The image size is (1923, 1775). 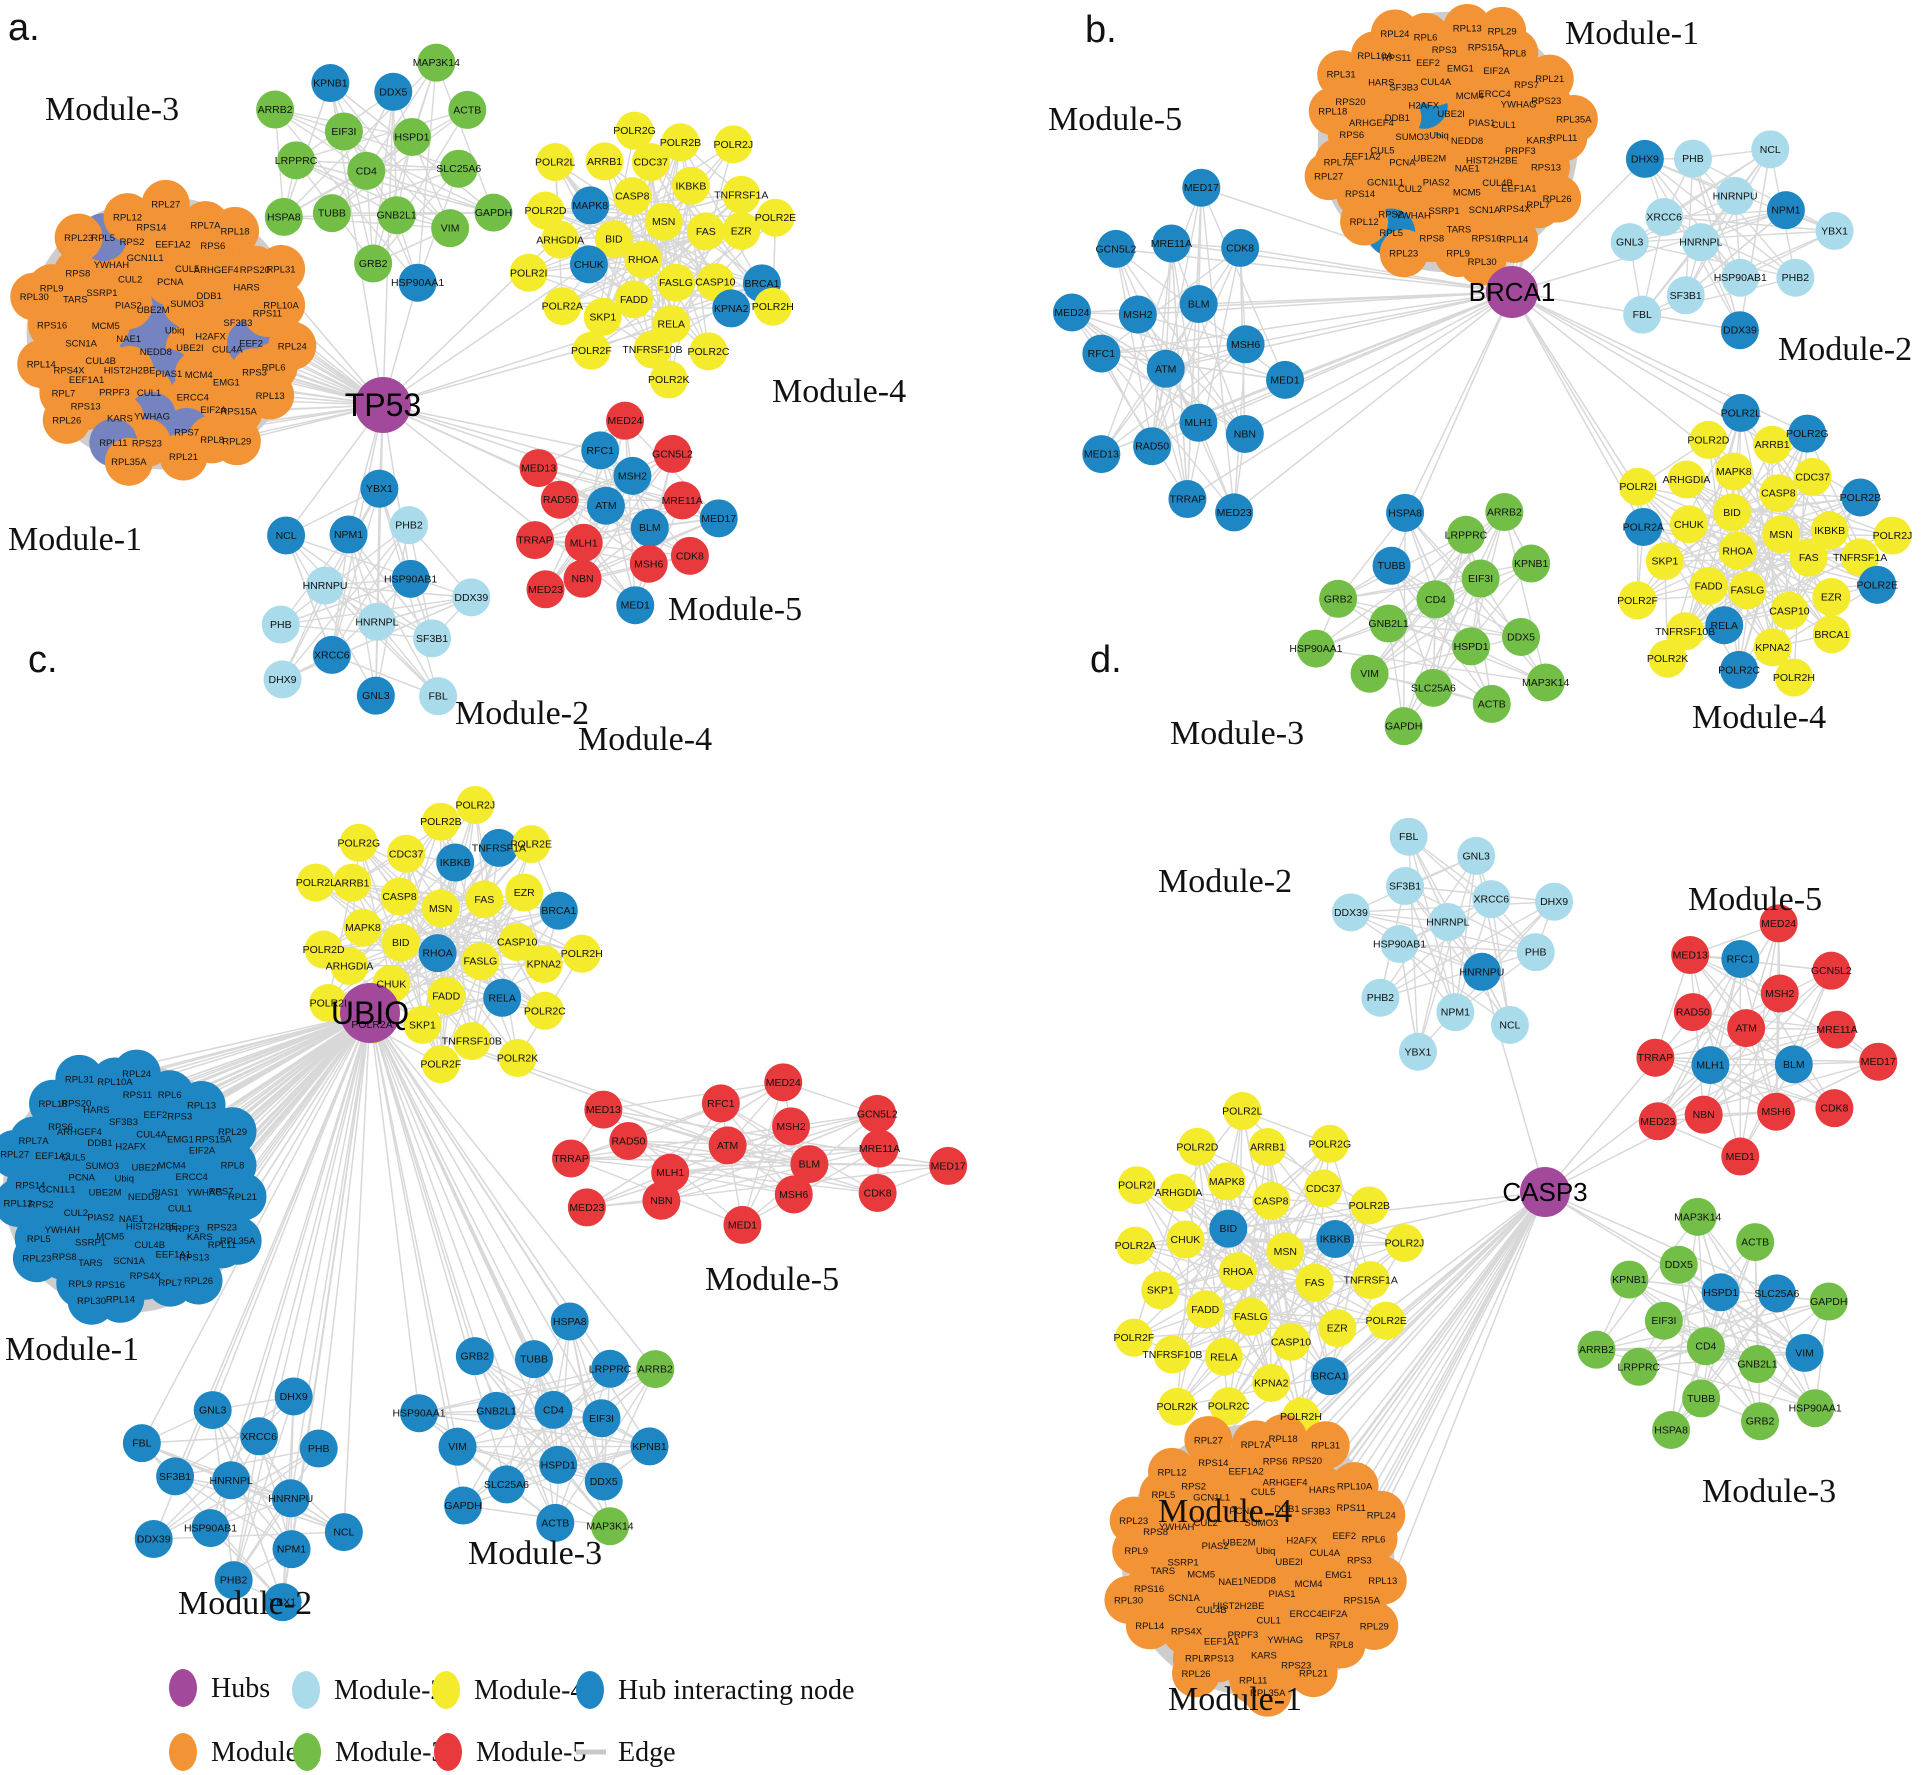 I want to click on node-NBN, so click(x=661, y=1200).